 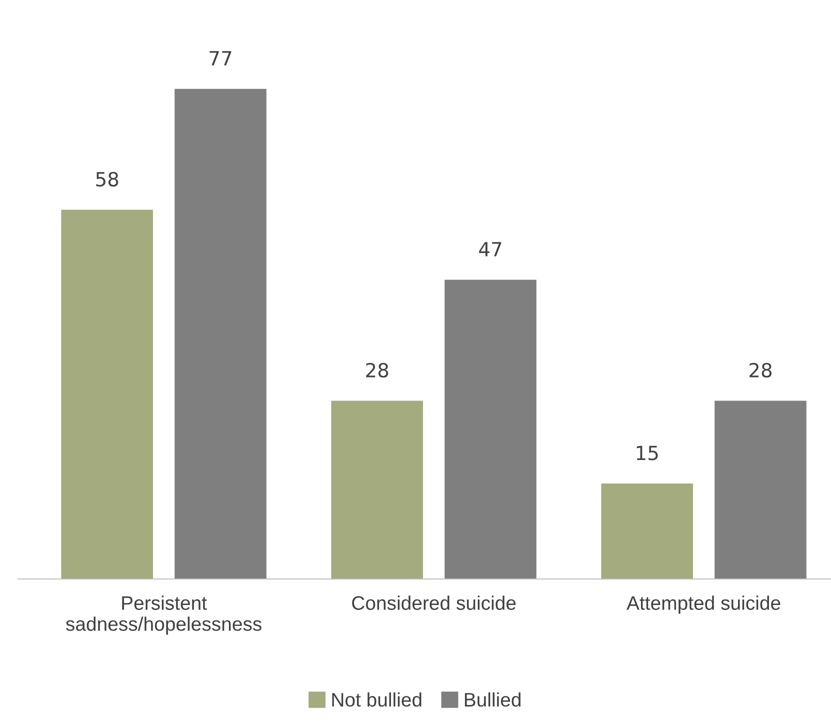 I want to click on data-label: 58, so click(x=107, y=179).